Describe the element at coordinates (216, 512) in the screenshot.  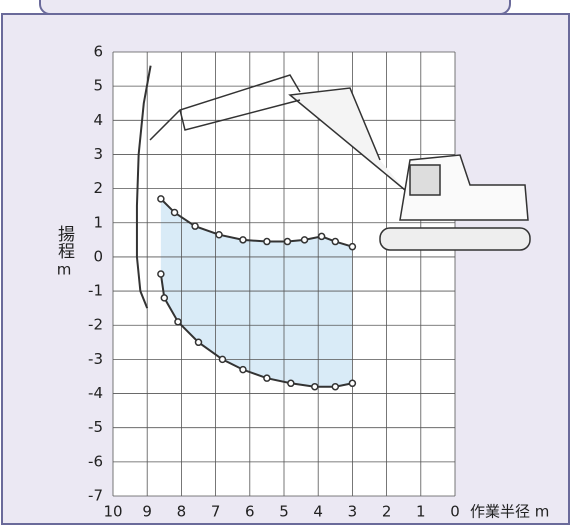
I see `x-tick-label: 7` at that location.